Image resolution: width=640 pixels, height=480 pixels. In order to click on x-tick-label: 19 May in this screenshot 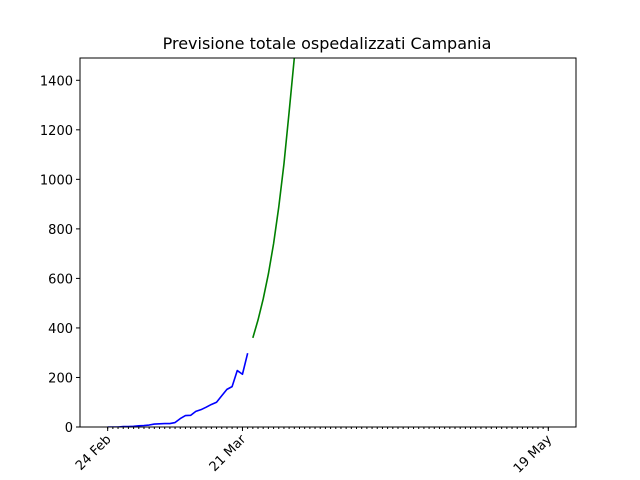, I will do `click(533, 454)`.